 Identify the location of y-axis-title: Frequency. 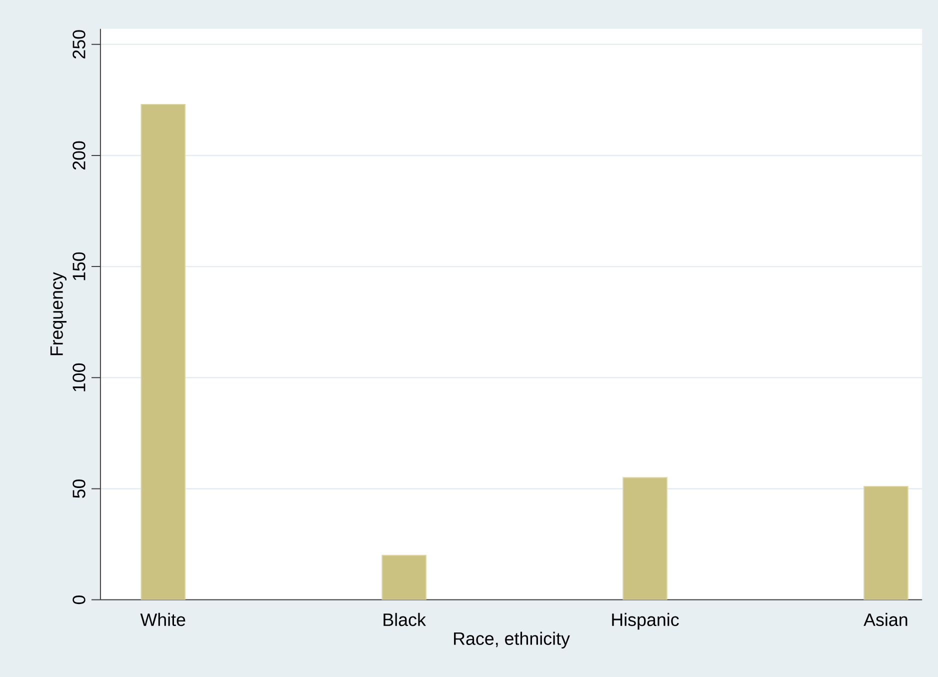
(58, 313).